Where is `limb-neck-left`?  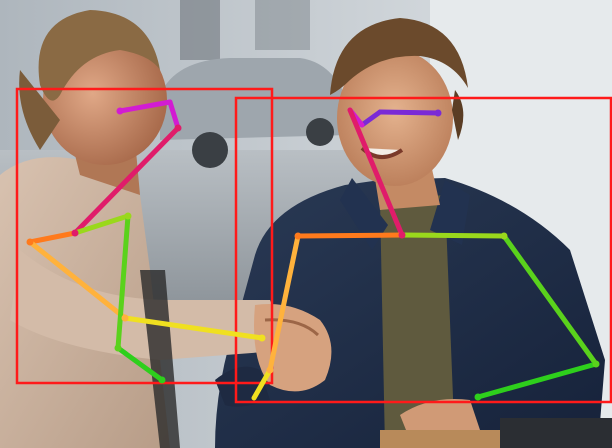 limb-neck-left is located at coordinates (126, 180).